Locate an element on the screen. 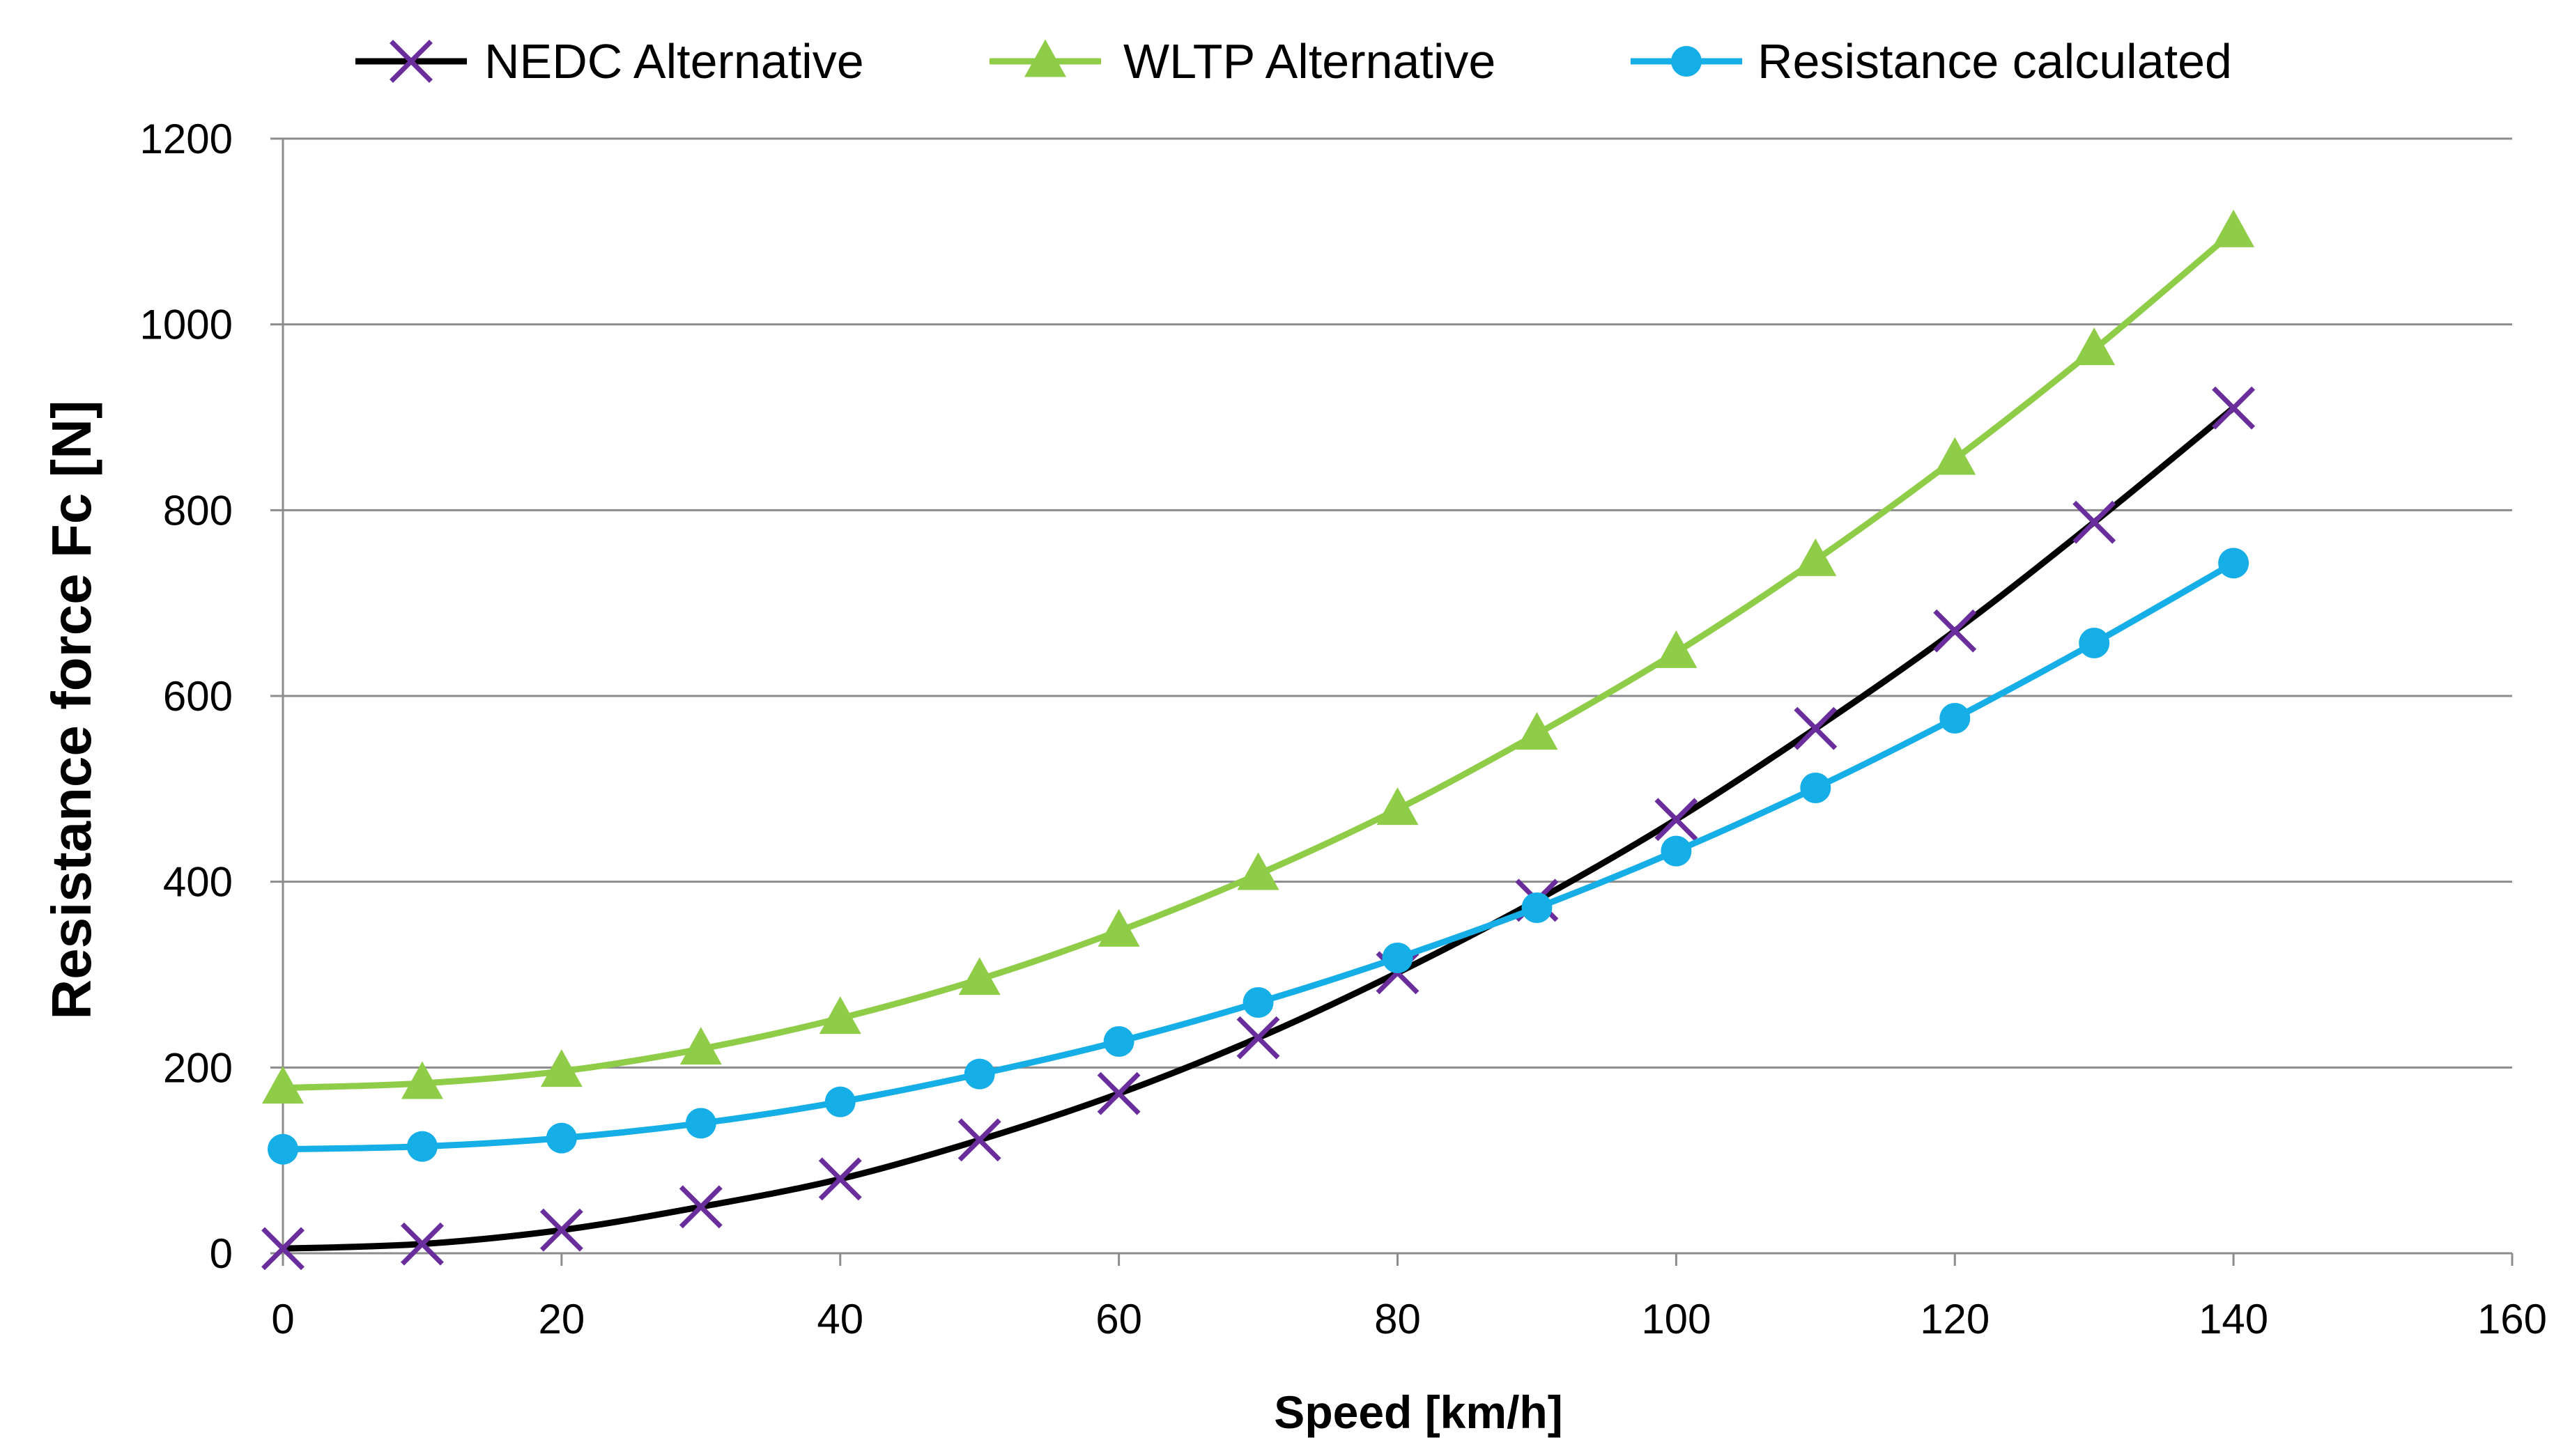 This screenshot has width=2570, height=1456. data-point-s2-x40 is located at coordinates (840, 1101).